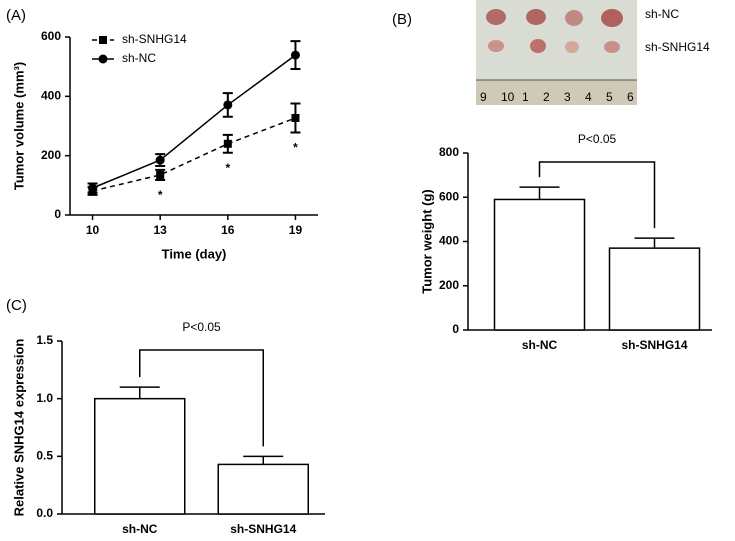 This screenshot has width=735, height=541. Describe the element at coordinates (402, 19) in the screenshot. I see `panel-label: (B)` at that location.